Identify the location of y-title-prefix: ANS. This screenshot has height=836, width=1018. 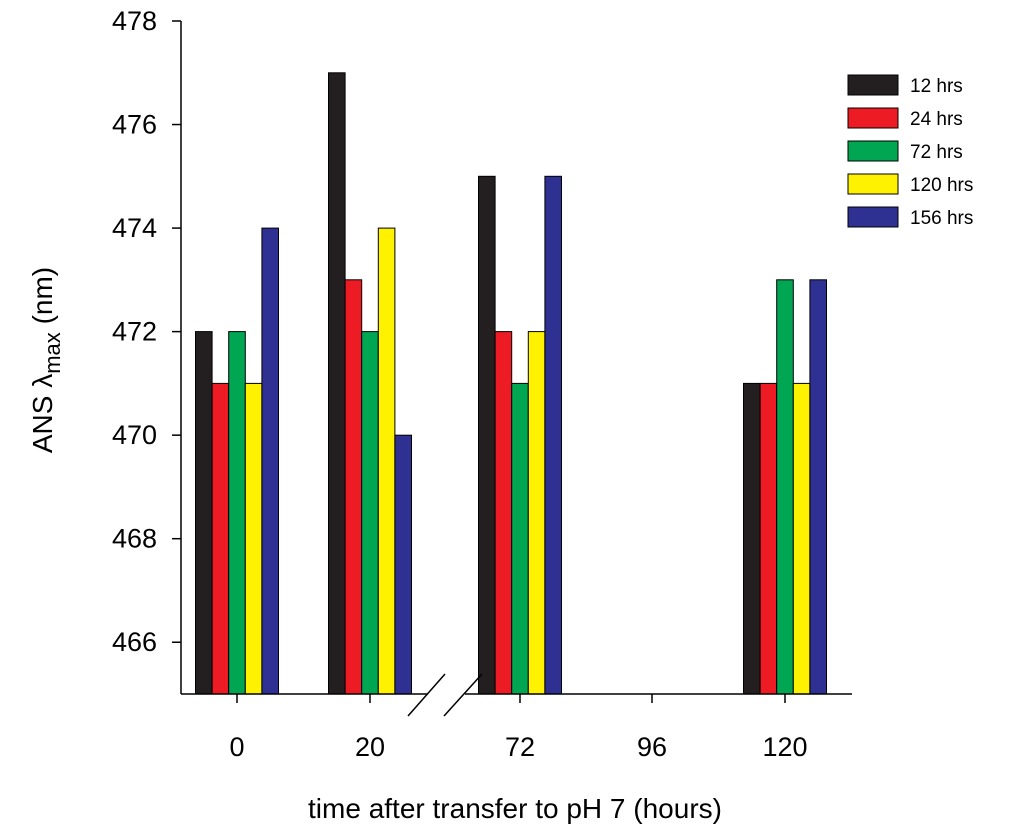
(42, 420).